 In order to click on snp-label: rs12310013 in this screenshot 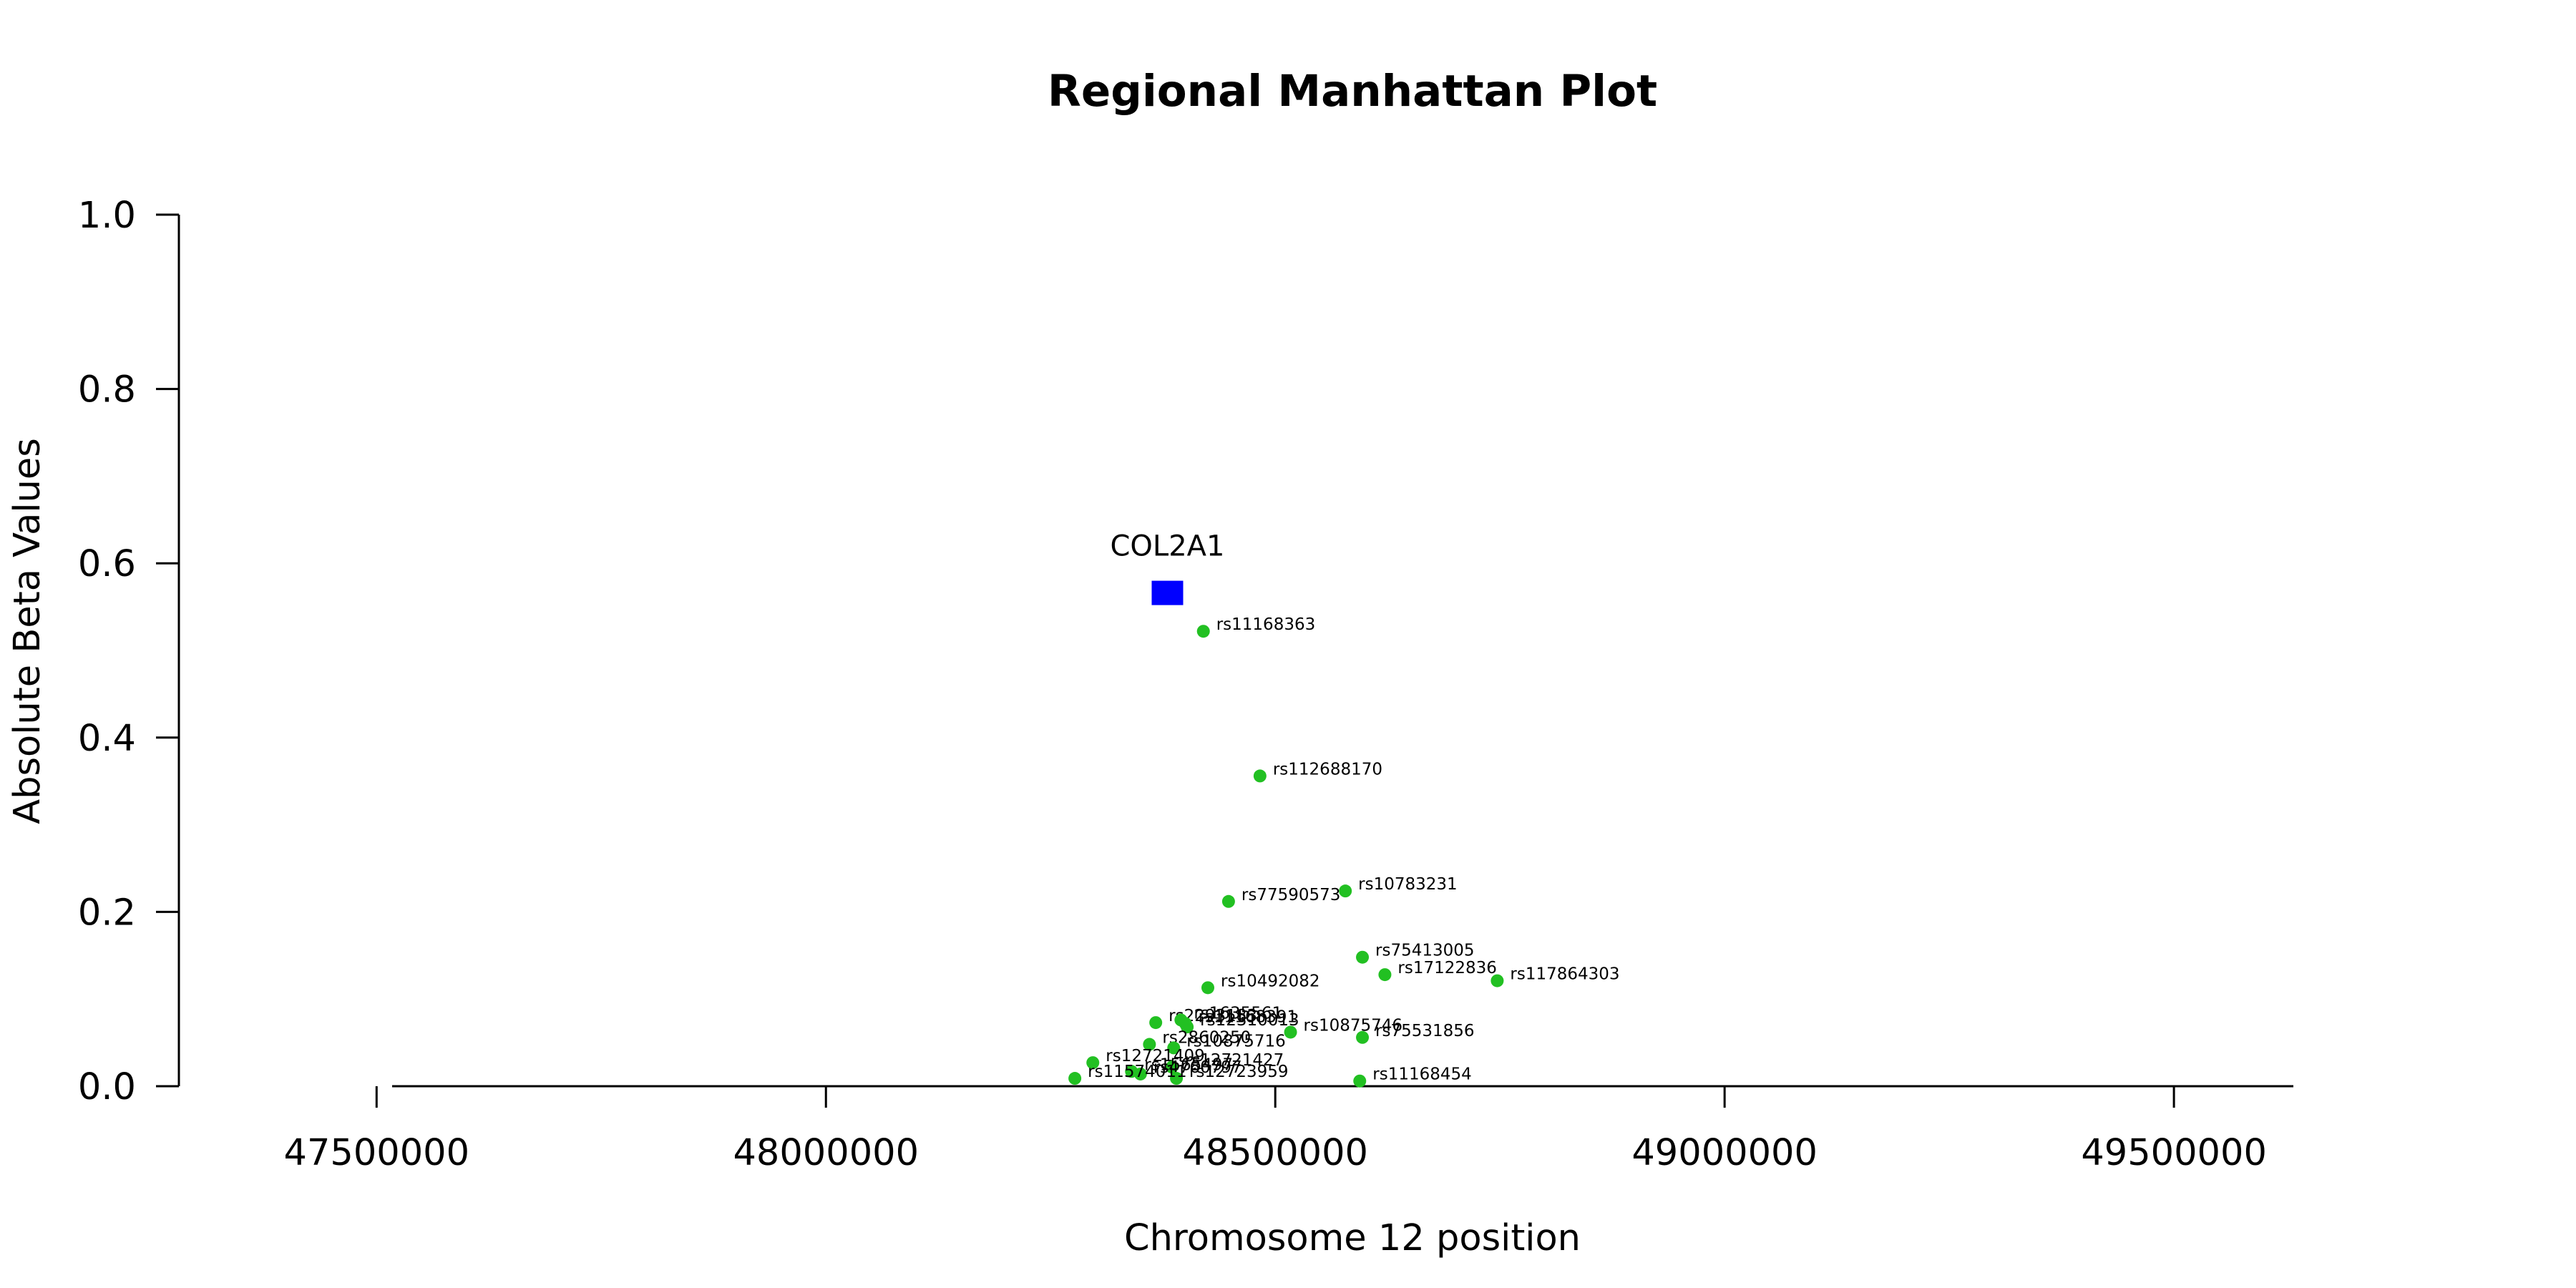, I will do `click(1249, 1020)`.